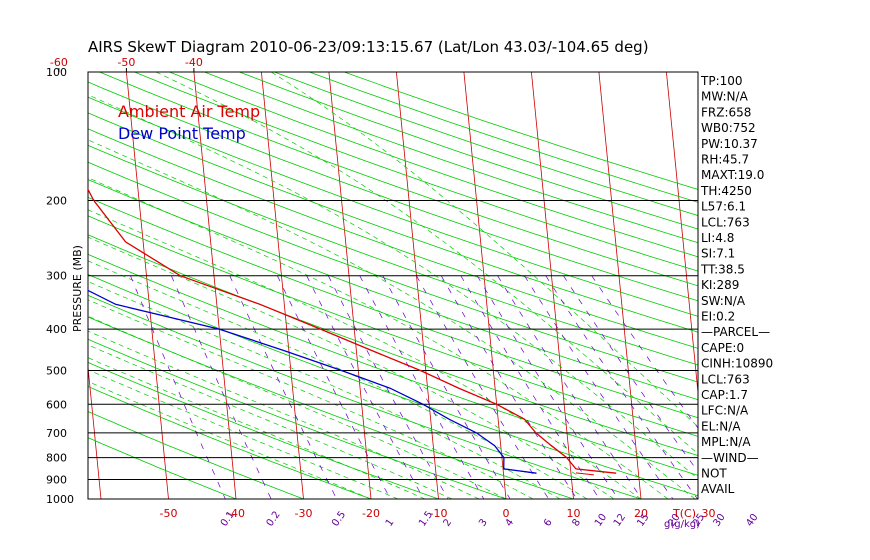 This screenshot has height=560, width=870. Describe the element at coordinates (506, 513) in the screenshot. I see `bottom-temperature-tick-label: 0` at that location.